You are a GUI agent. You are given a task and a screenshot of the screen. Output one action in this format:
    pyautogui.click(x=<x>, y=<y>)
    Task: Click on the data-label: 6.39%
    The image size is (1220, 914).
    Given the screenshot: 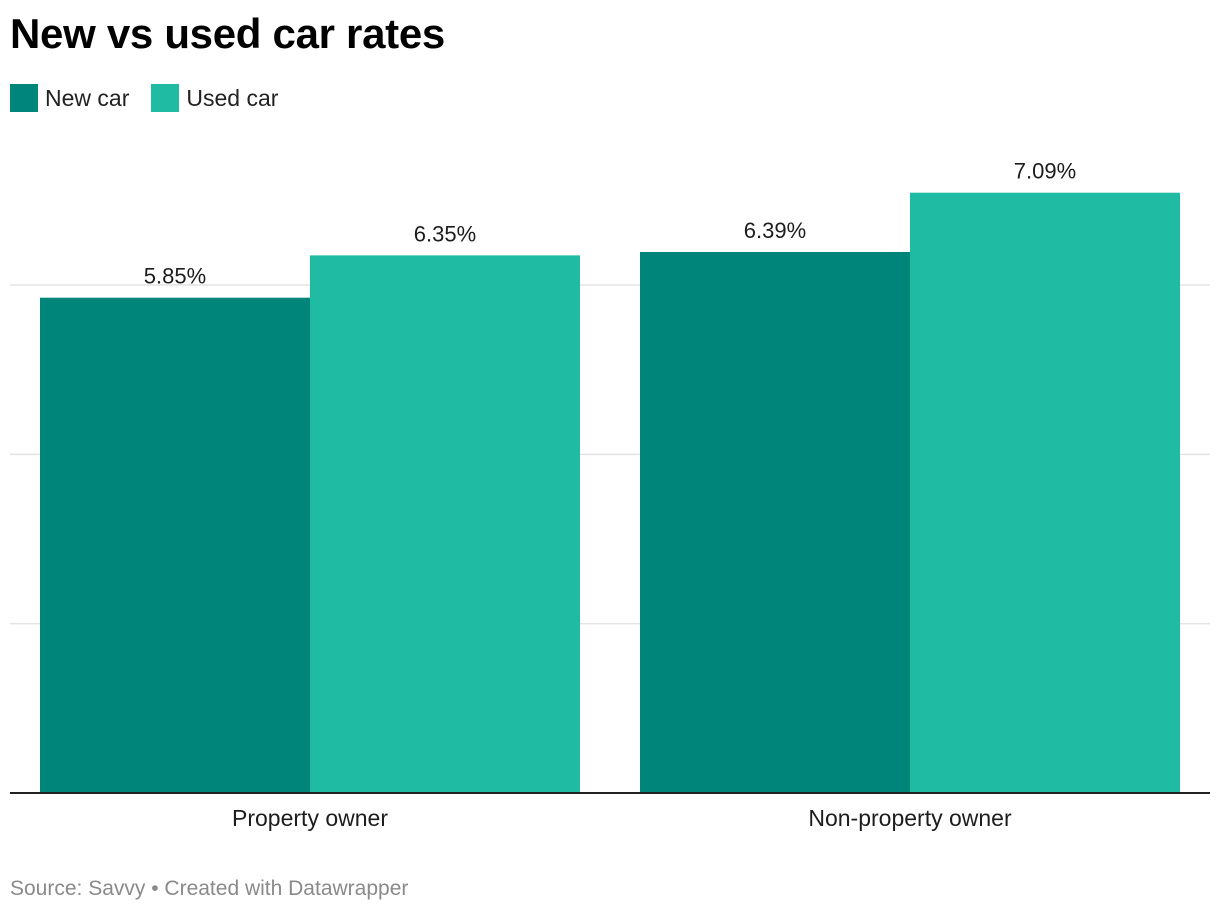 What is the action you would take?
    pyautogui.click(x=775, y=230)
    